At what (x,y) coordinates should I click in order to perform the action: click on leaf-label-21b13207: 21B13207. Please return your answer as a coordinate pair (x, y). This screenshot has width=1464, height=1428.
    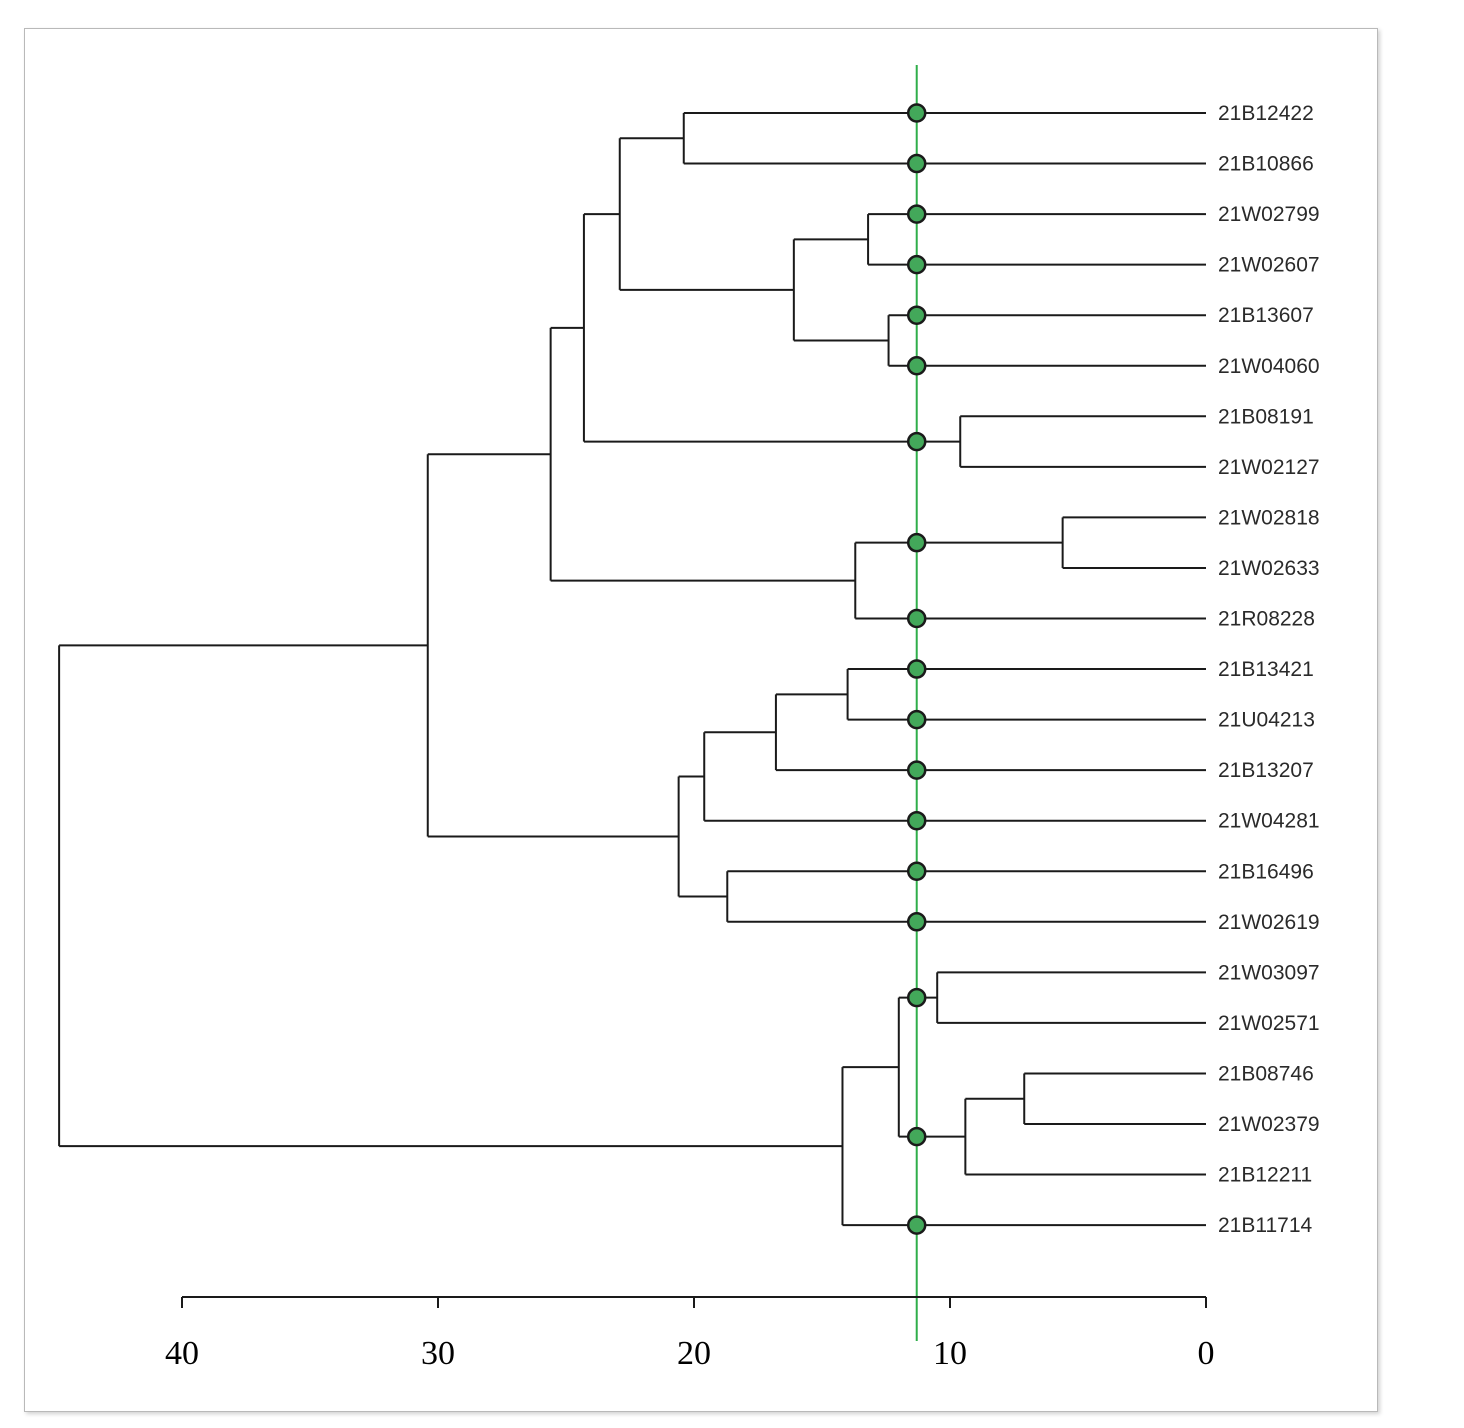
    Looking at the image, I should click on (1266, 770).